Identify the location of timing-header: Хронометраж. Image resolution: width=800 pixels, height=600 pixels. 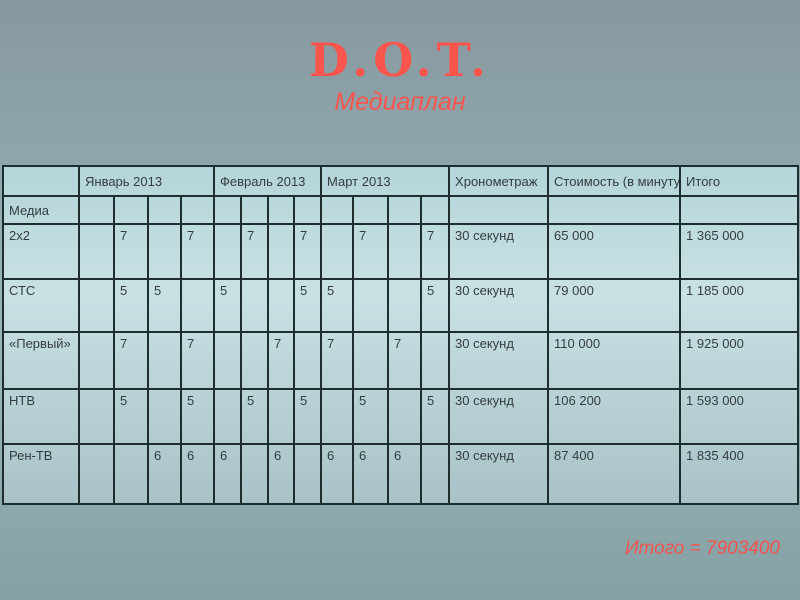
(499, 181).